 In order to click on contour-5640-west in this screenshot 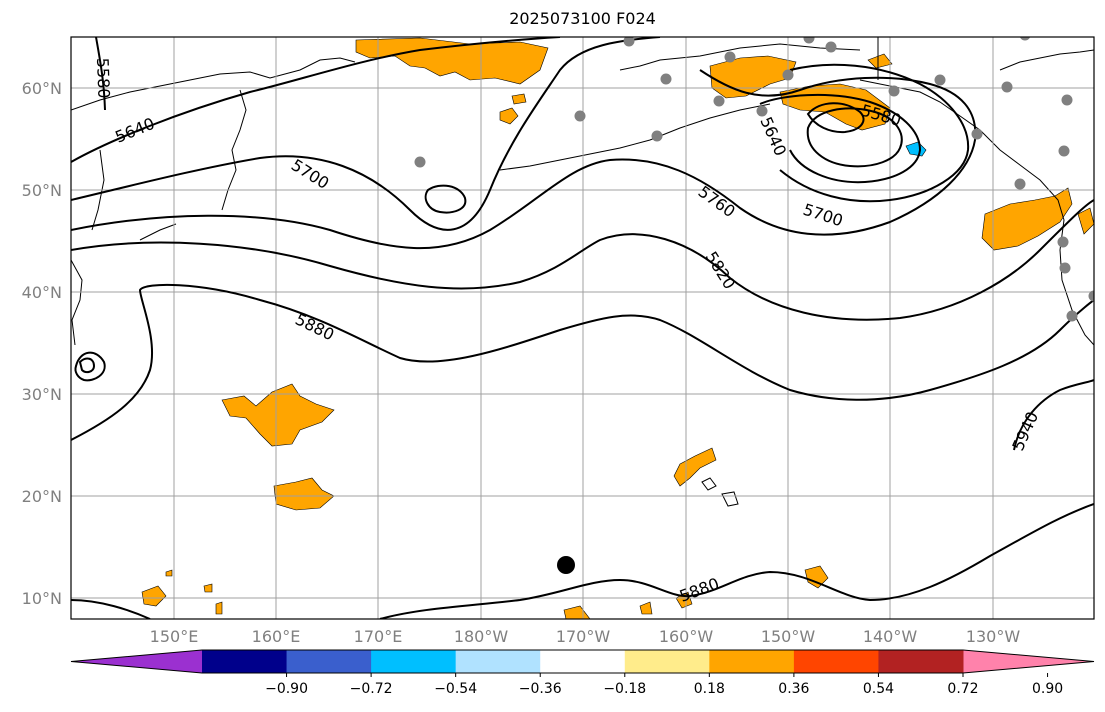, I will do `click(316, 100)`.